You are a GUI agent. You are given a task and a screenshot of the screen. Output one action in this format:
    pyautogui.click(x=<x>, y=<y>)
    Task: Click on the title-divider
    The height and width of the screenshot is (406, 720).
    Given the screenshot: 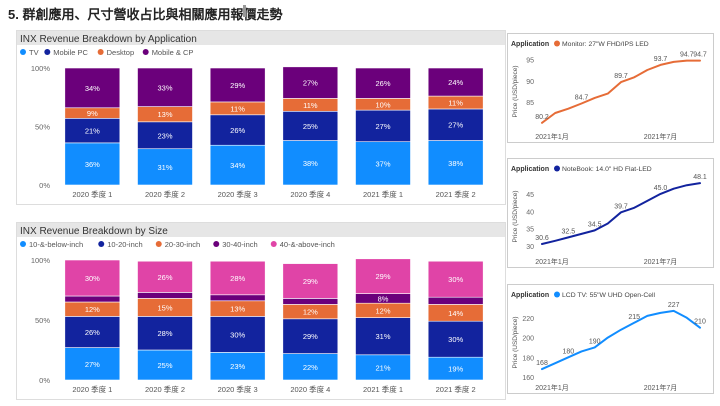 What is the action you would take?
    pyautogui.click(x=244, y=11)
    